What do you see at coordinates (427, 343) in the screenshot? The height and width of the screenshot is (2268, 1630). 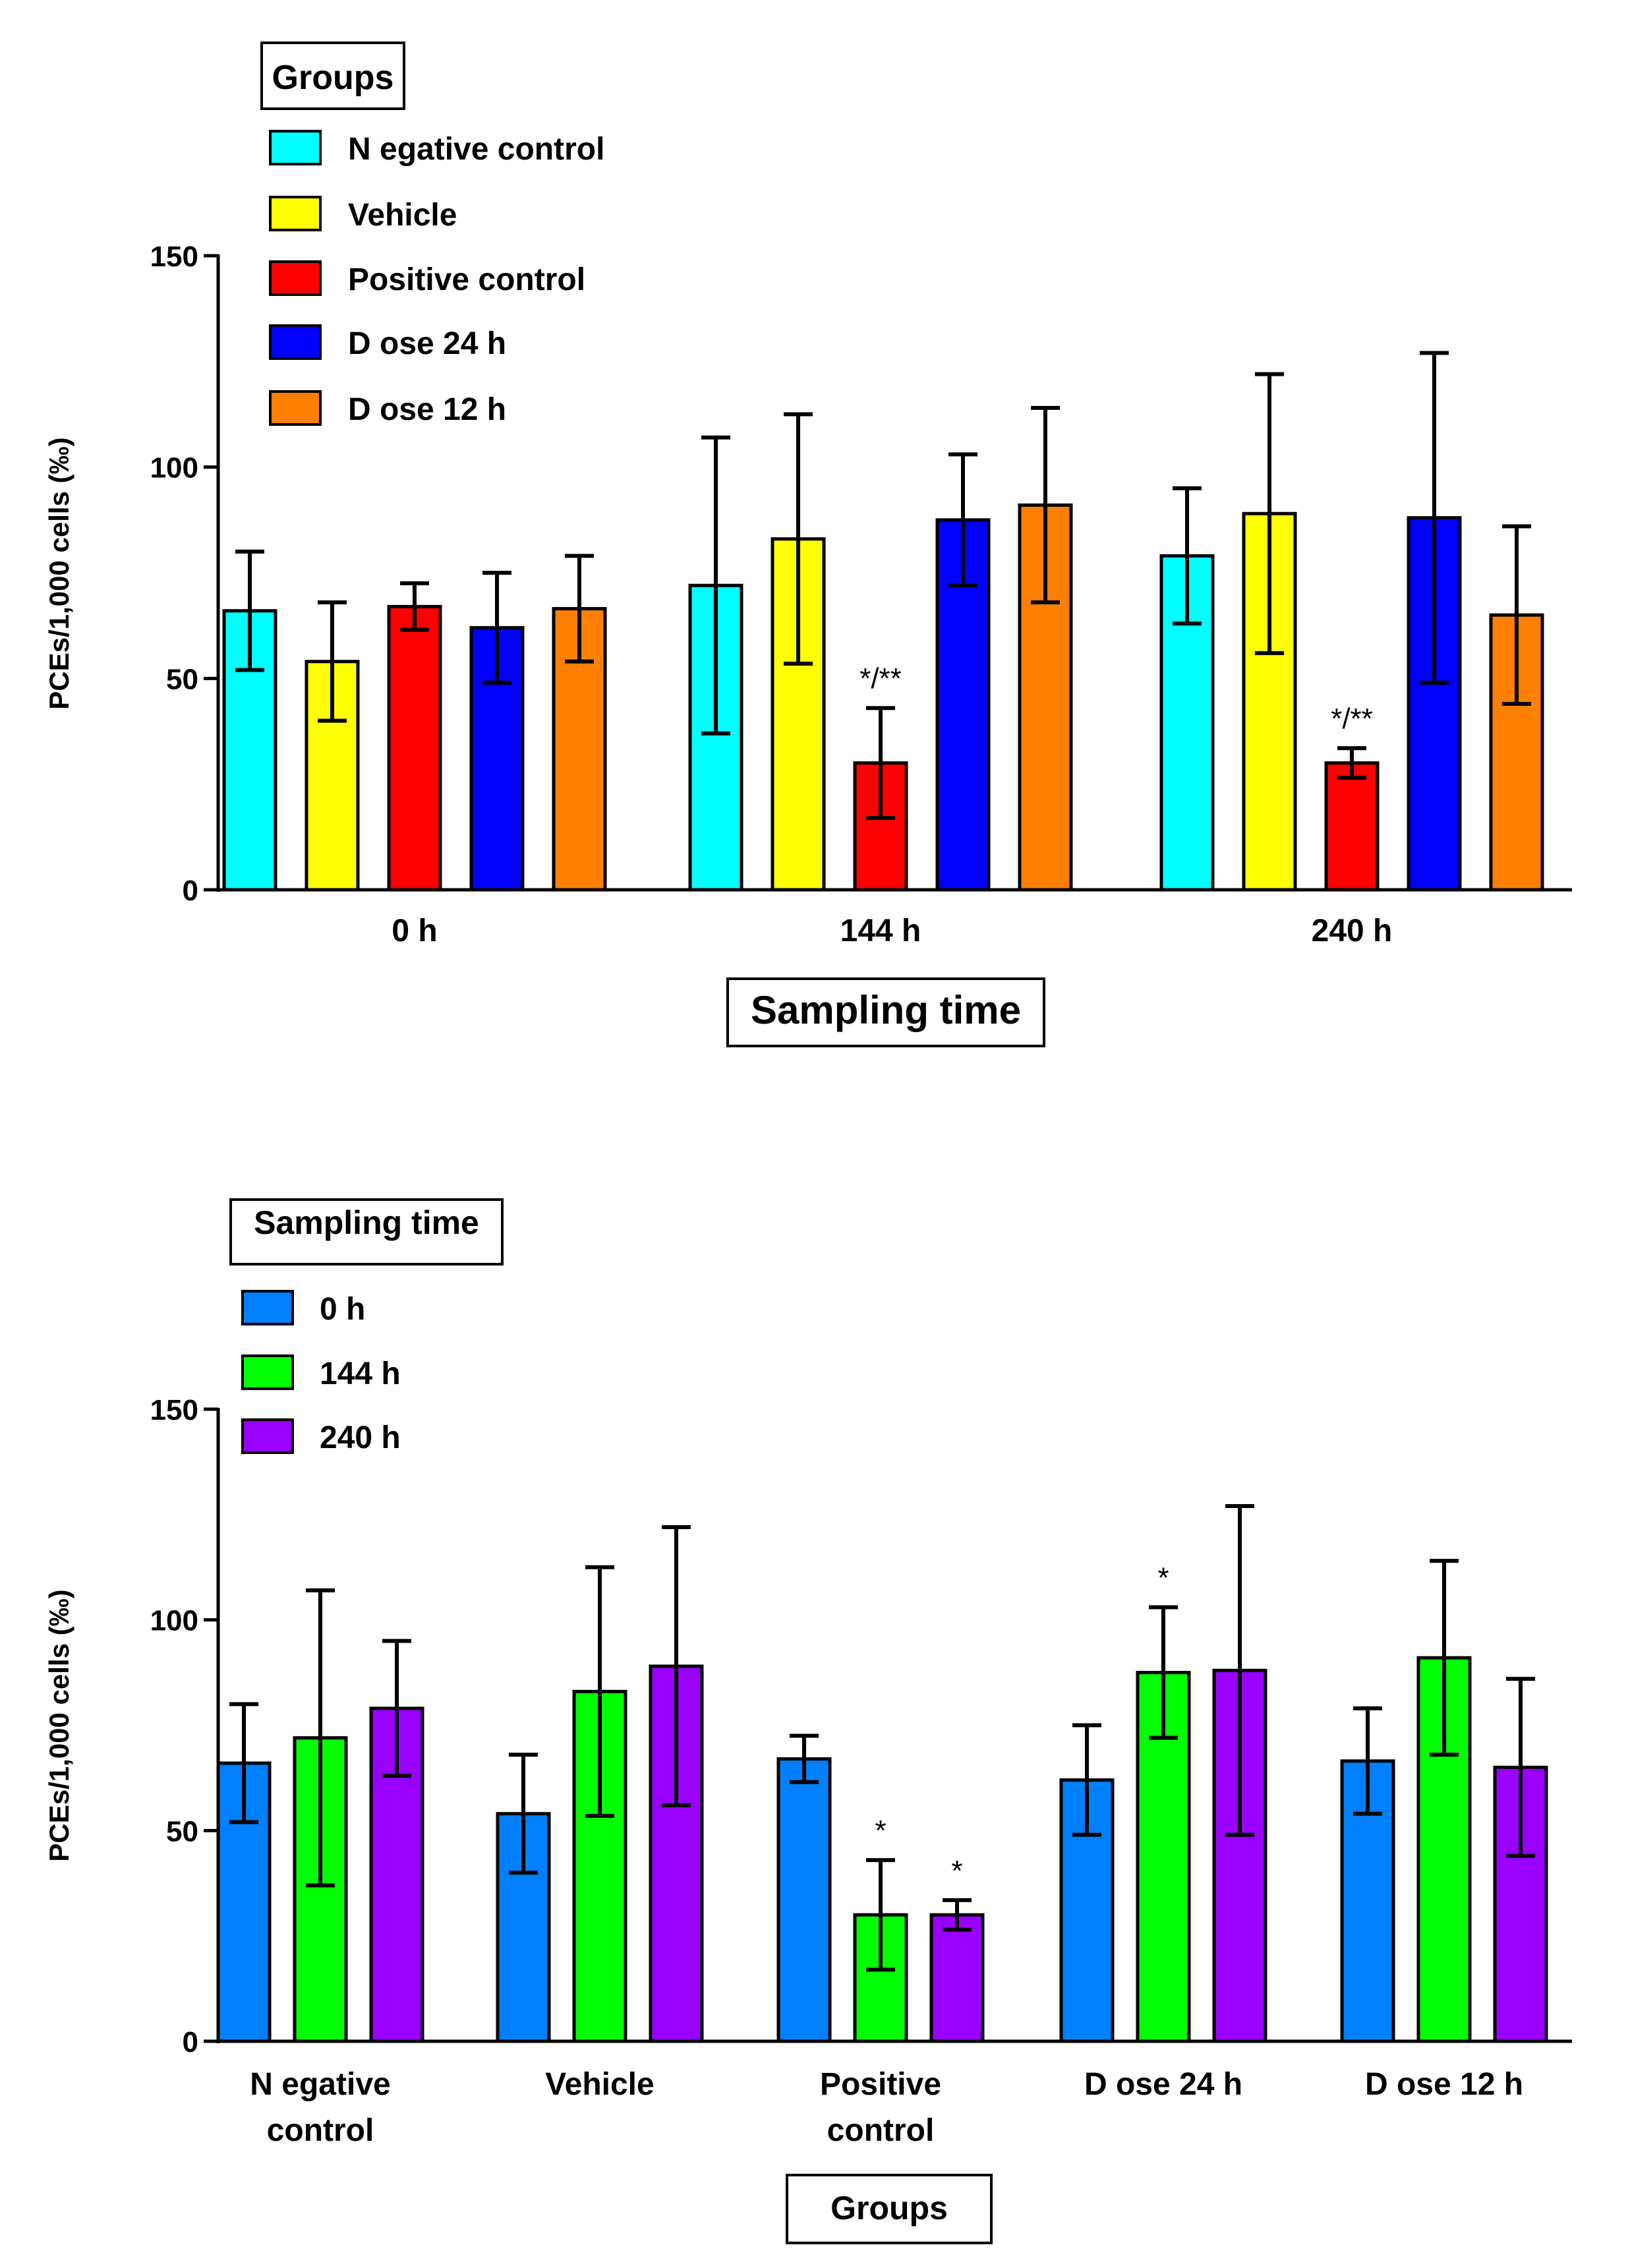 I see `legend-label: D ose 24 h` at bounding box center [427, 343].